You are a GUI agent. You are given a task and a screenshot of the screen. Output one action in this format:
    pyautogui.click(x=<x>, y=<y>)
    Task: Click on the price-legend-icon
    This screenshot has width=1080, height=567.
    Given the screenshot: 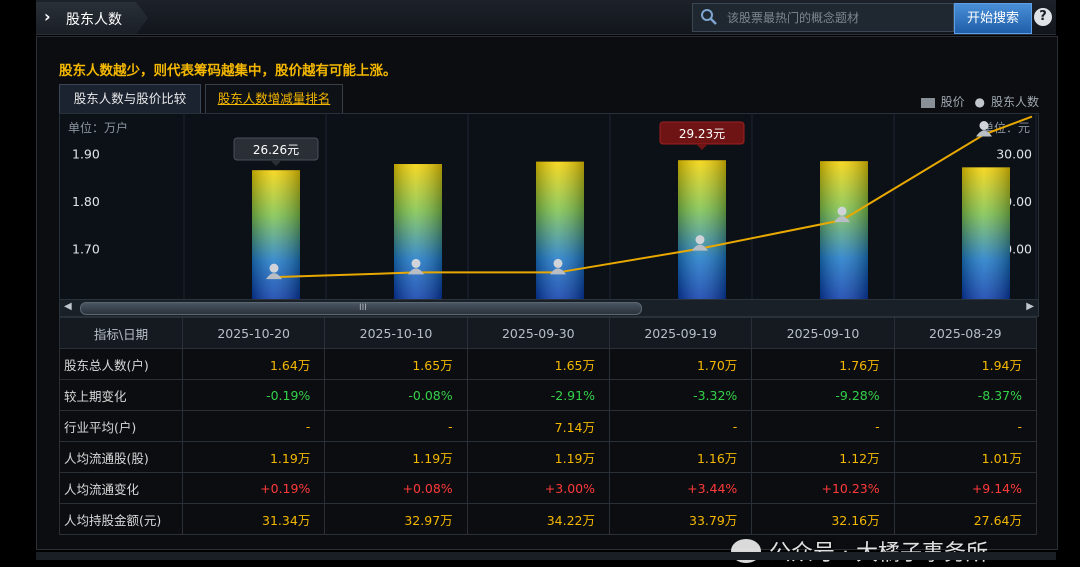 What is the action you would take?
    pyautogui.click(x=927, y=102)
    